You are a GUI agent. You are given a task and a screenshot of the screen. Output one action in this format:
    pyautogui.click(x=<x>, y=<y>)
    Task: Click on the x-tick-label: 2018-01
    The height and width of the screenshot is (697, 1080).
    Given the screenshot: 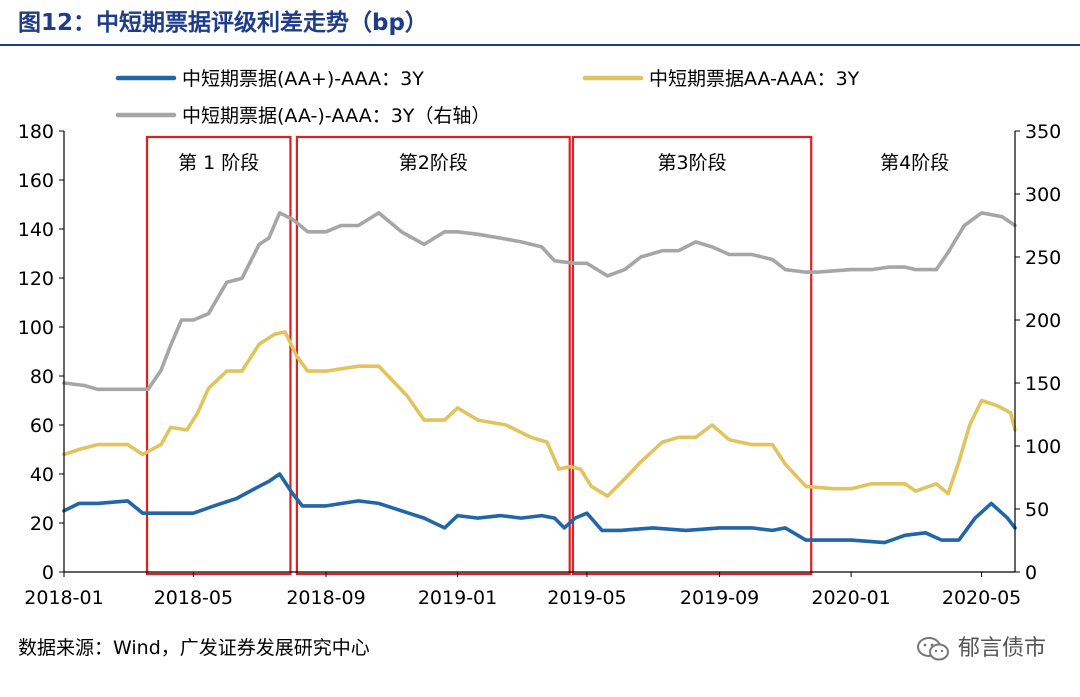 What is the action you would take?
    pyautogui.click(x=63, y=598)
    